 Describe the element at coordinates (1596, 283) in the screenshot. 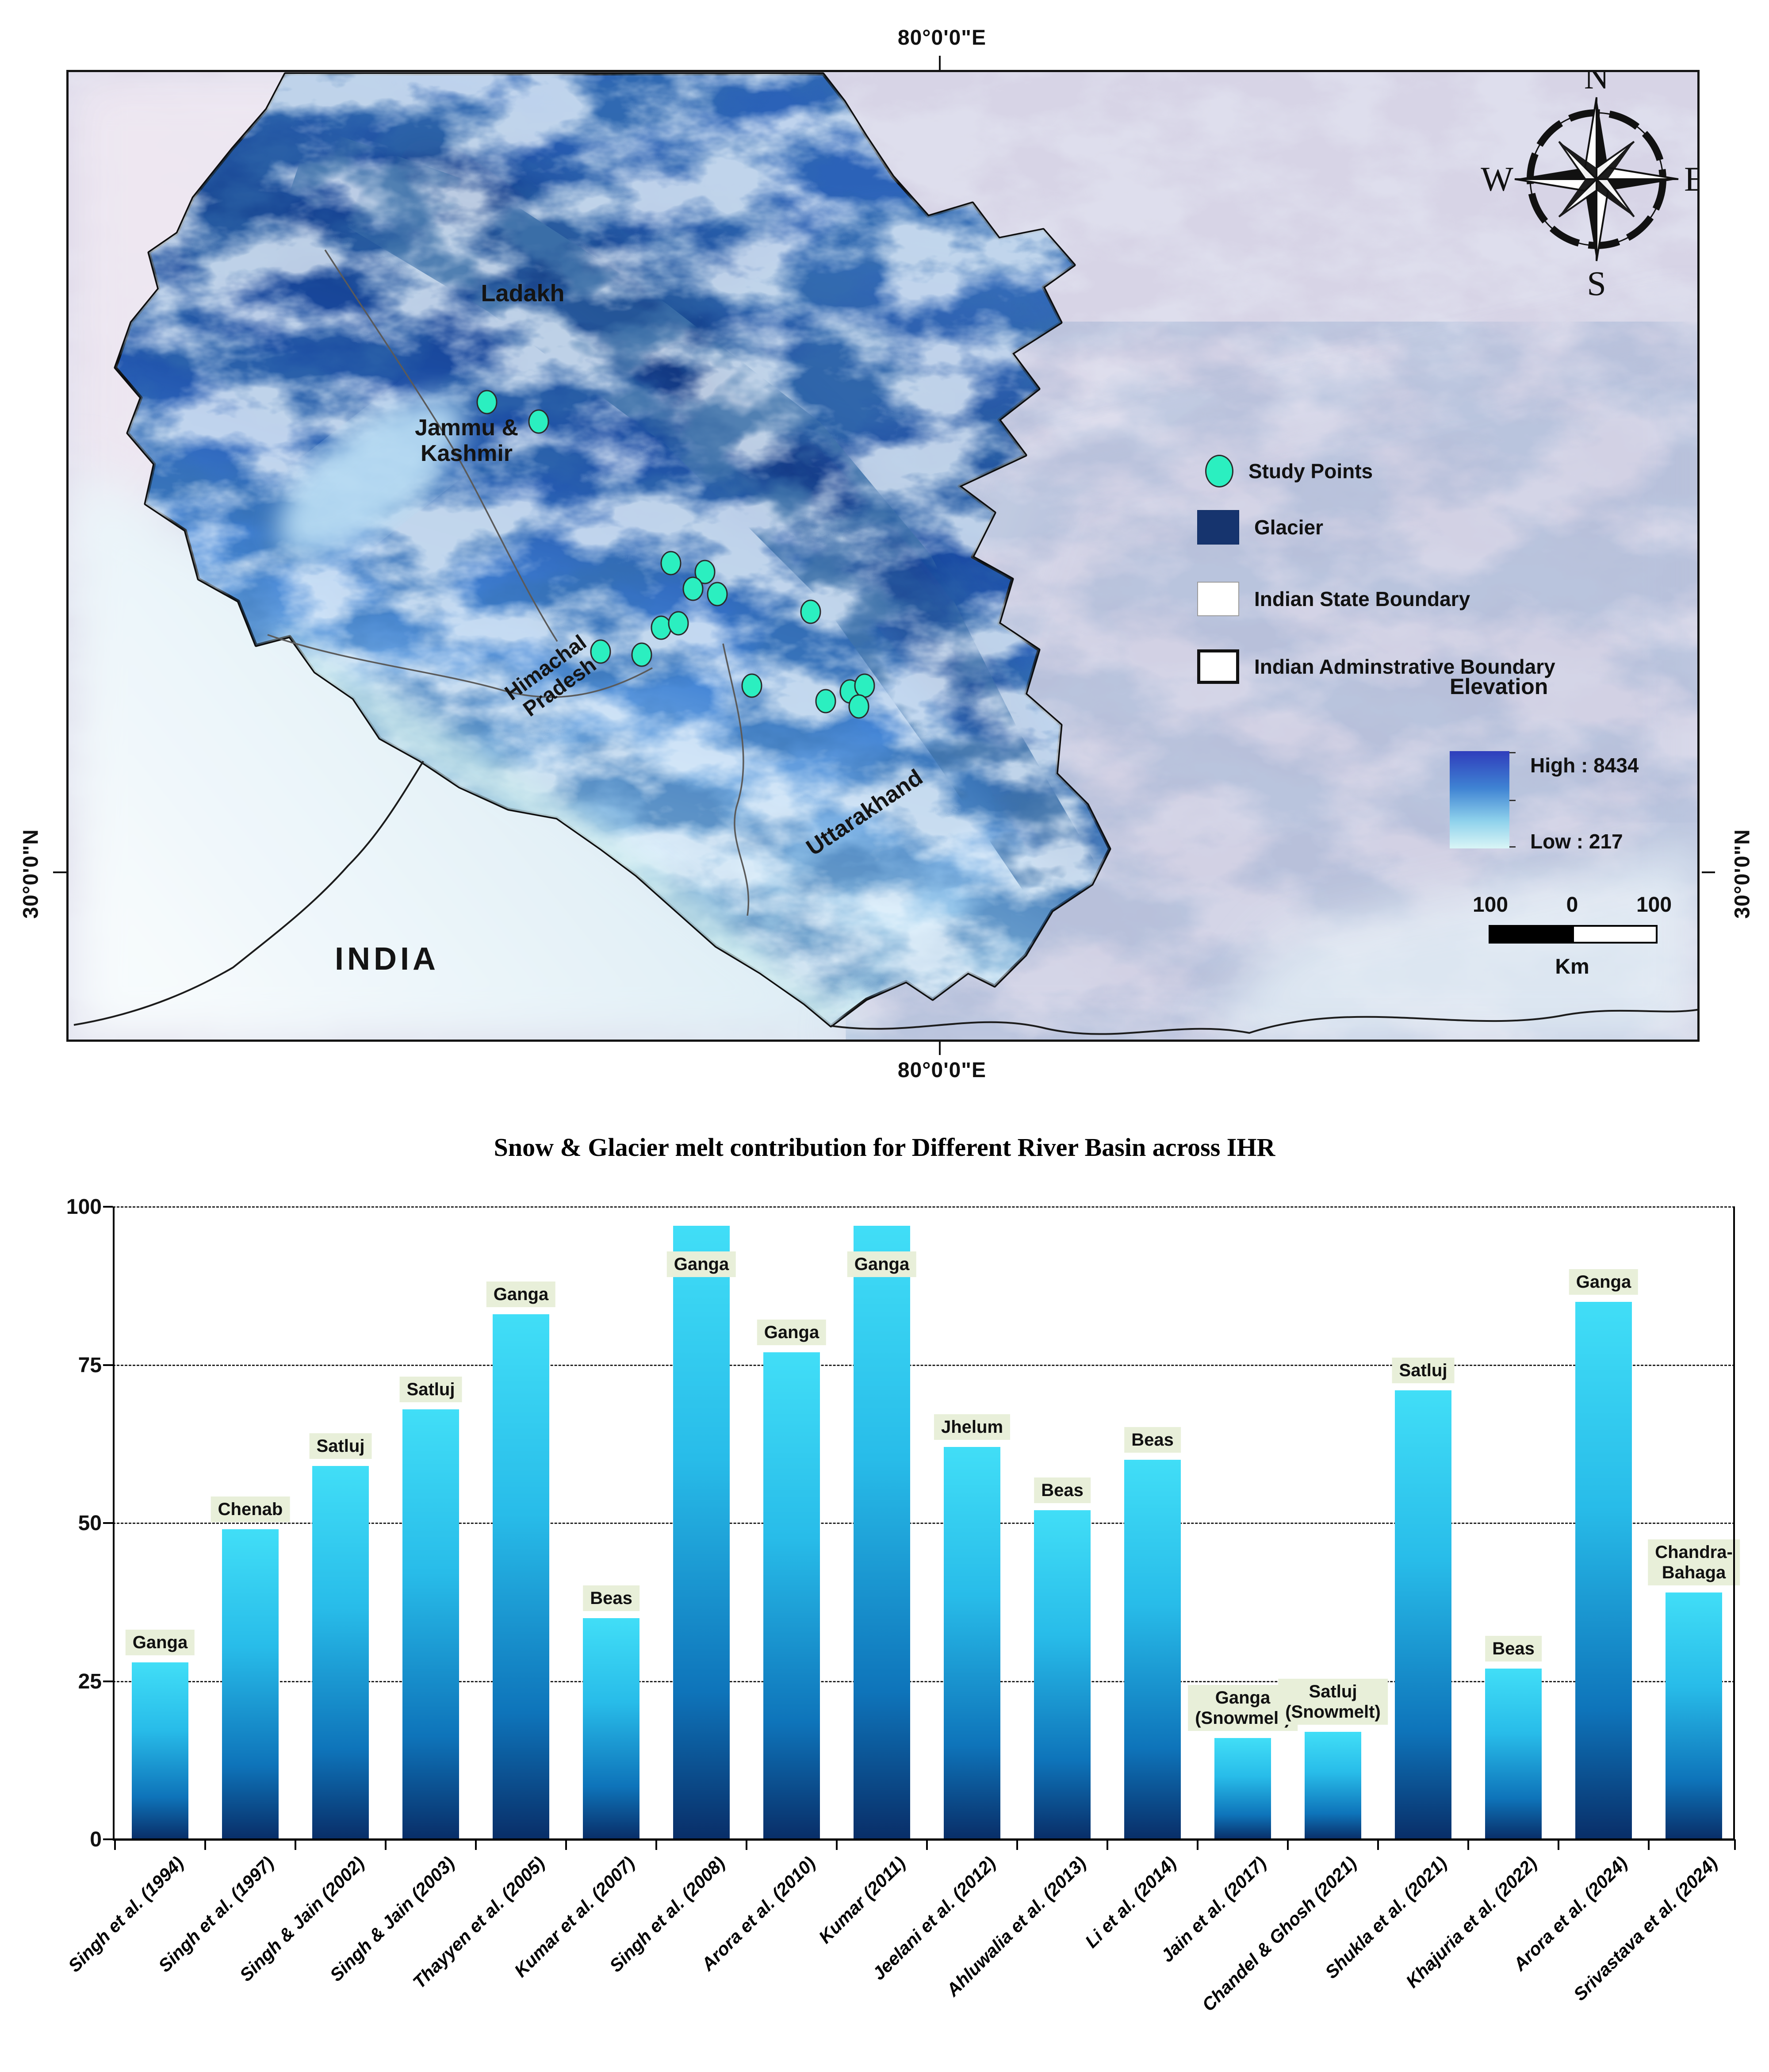

I see `compass-south-label: S` at that location.